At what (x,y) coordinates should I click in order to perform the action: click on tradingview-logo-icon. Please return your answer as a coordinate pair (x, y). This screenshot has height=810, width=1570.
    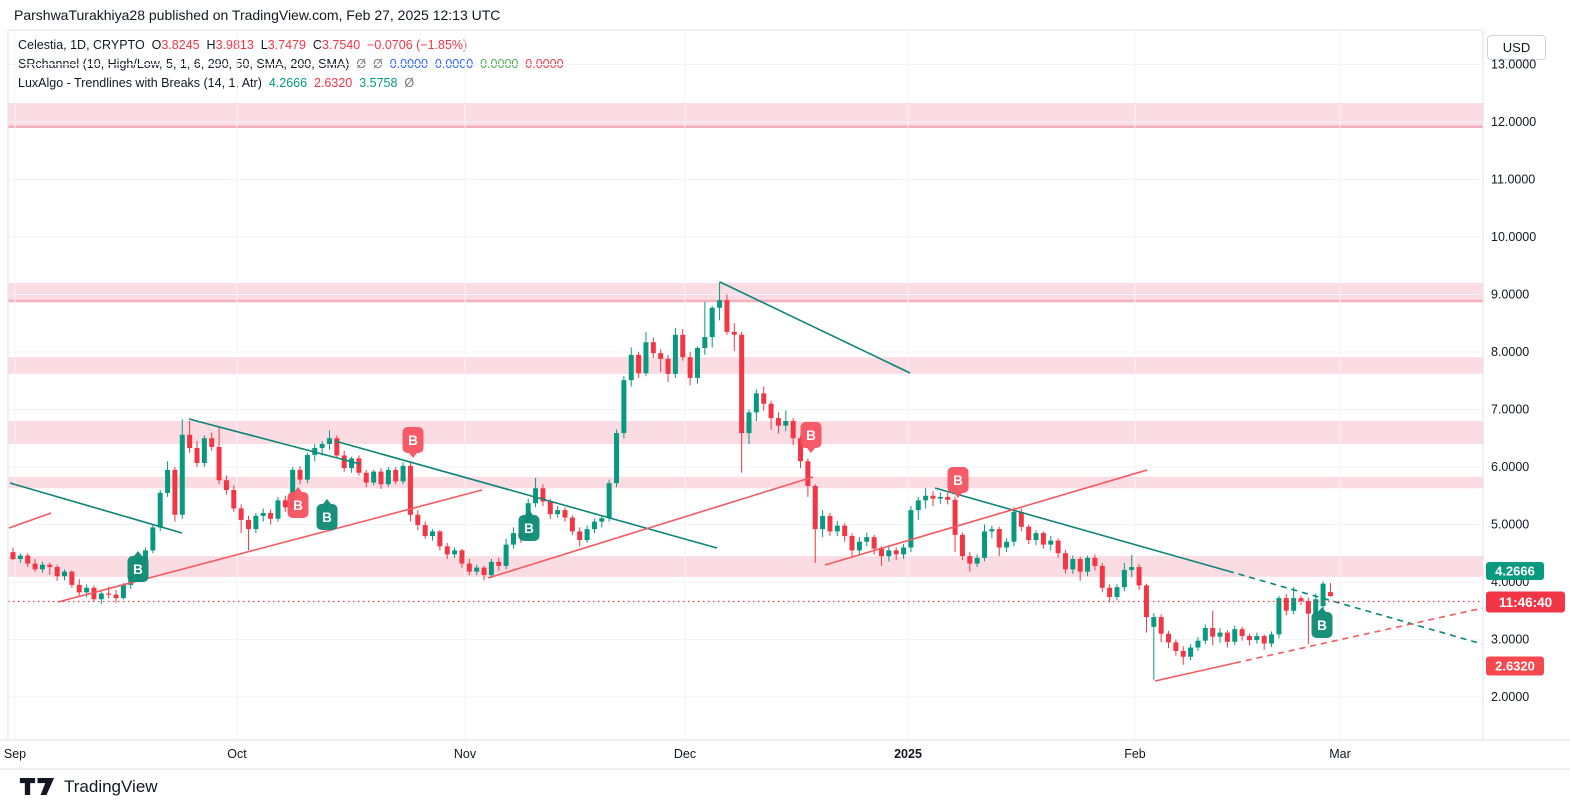
    Looking at the image, I should click on (37, 786).